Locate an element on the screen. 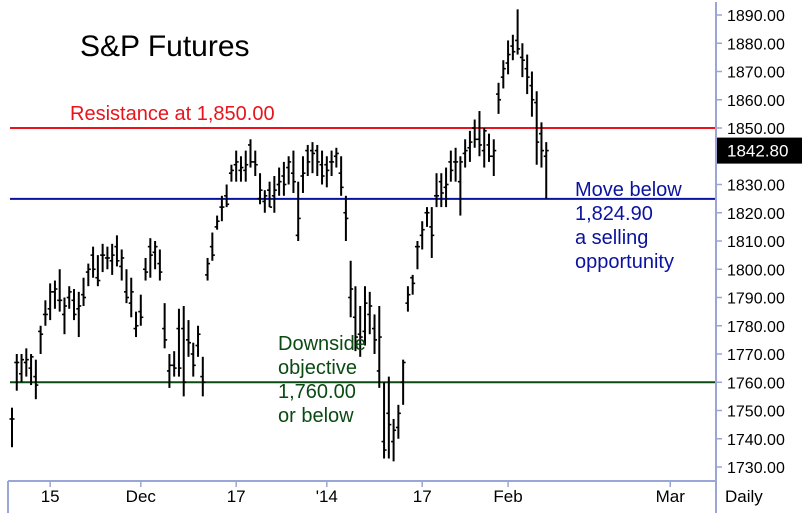 The height and width of the screenshot is (520, 809). level-label-0: Resistance at 1,850.00 is located at coordinates (172, 114).